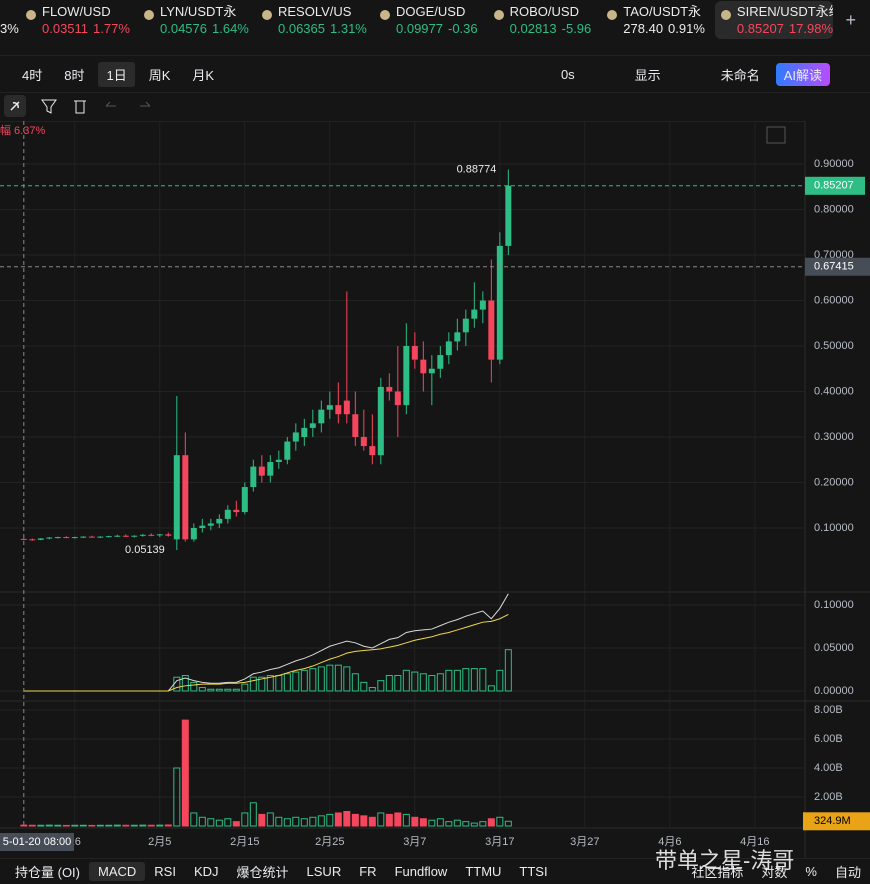 The width and height of the screenshot is (870, 884). I want to click on ticker-tab: ROBO/USD 0.02813 -5.96, so click(545, 20).